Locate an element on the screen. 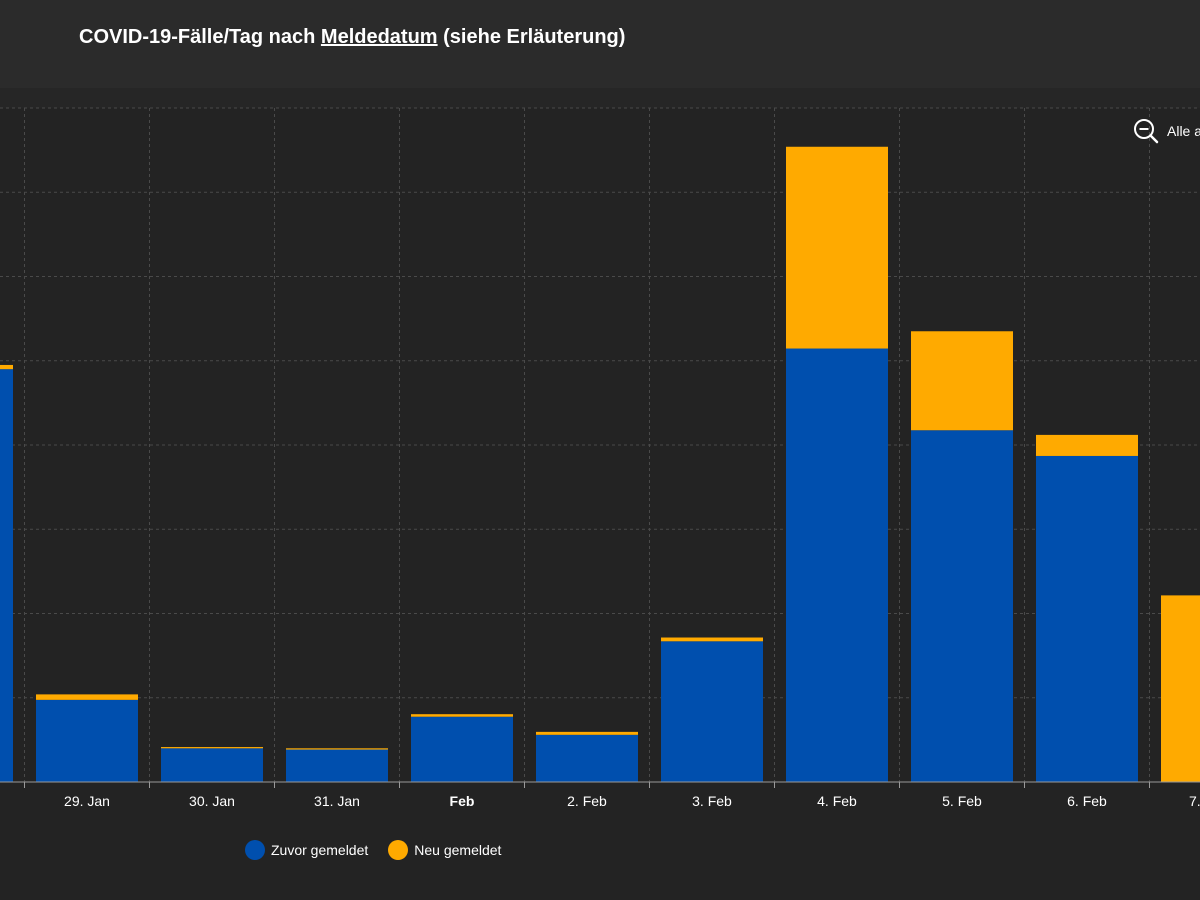 The width and height of the screenshot is (1200, 900). title-prefix: COVID-19-Fälle/Tag nach is located at coordinates (200, 37).